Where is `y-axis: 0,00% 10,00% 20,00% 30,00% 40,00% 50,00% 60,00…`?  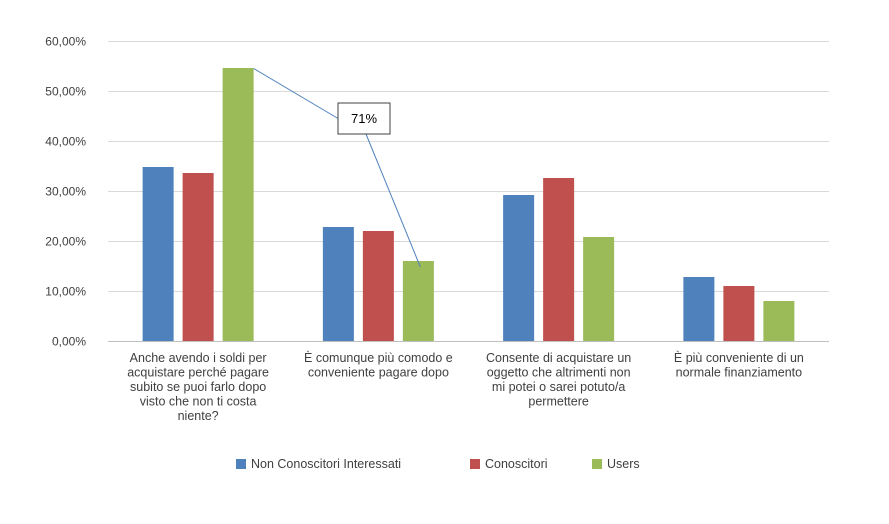 y-axis: 0,00% 10,00% 20,00% 30,00% 40,00% 50,00% 60,00… is located at coordinates (65, 192).